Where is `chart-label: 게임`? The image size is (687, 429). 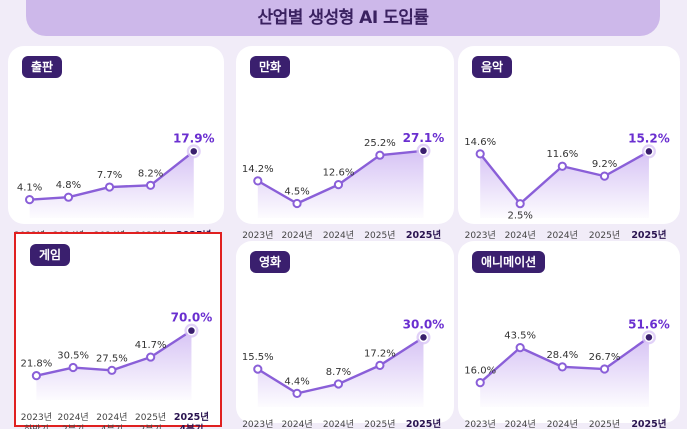 chart-label: 게임 is located at coordinates (50, 255).